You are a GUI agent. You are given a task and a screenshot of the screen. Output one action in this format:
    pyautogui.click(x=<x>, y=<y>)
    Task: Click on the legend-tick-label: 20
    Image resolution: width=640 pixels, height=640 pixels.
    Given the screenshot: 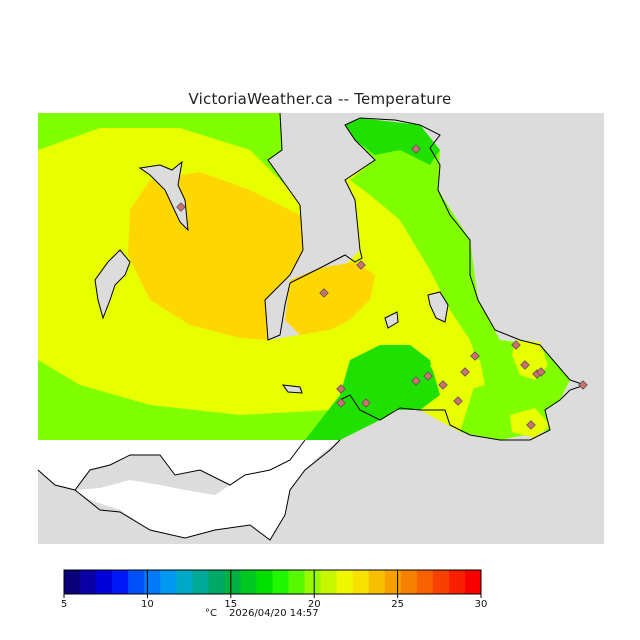 What is the action you would take?
    pyautogui.click(x=314, y=604)
    